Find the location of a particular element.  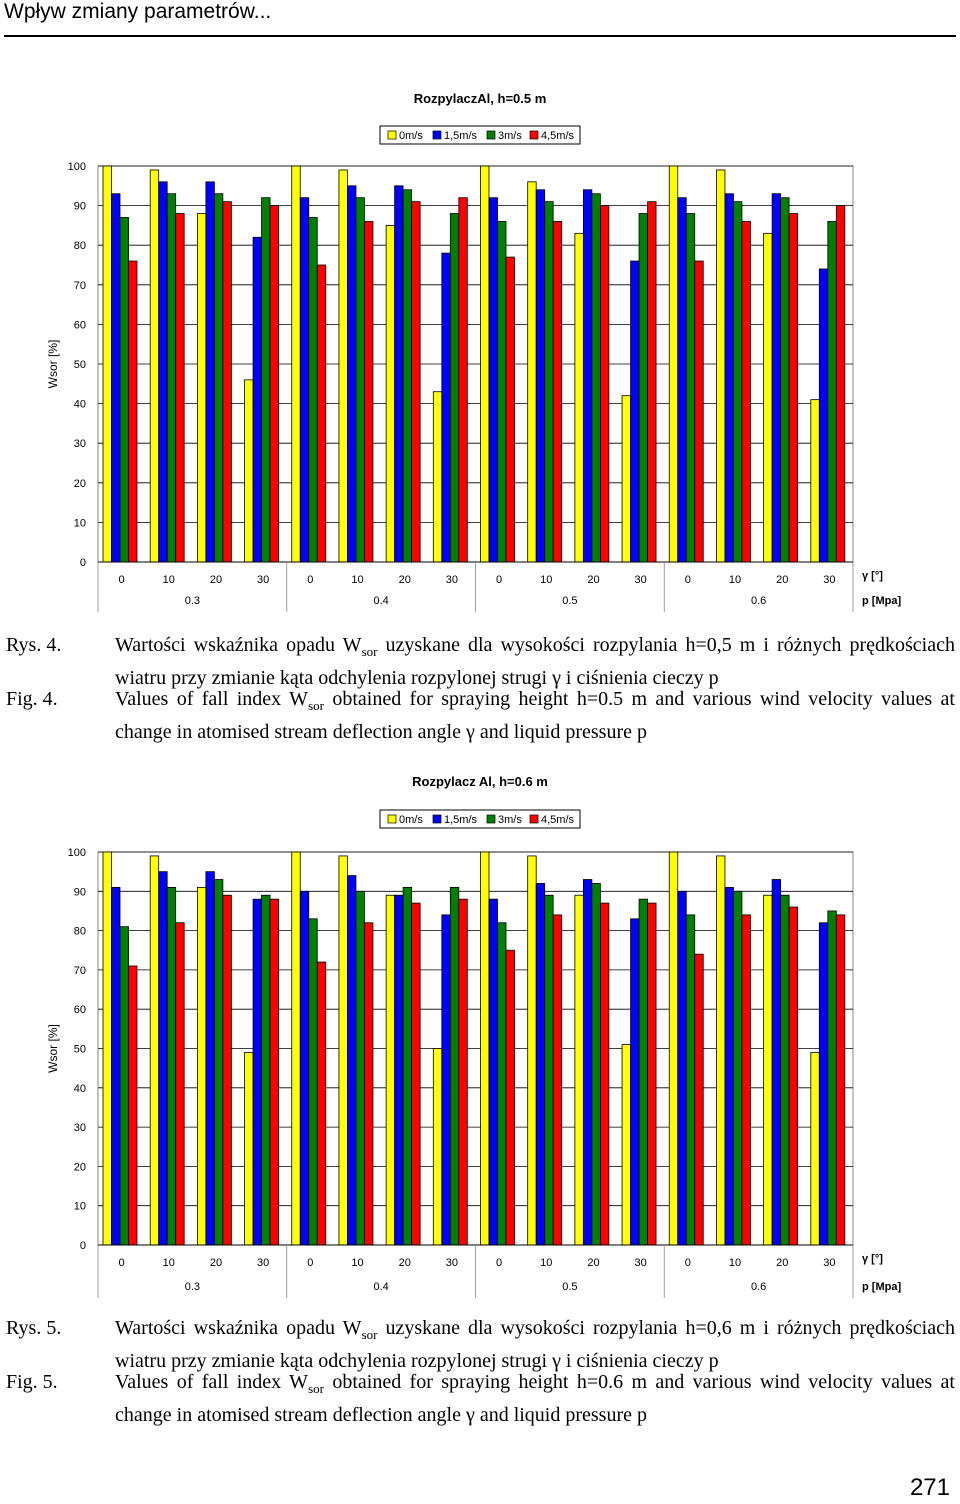

y-tick-label: 20 is located at coordinates (80, 484).